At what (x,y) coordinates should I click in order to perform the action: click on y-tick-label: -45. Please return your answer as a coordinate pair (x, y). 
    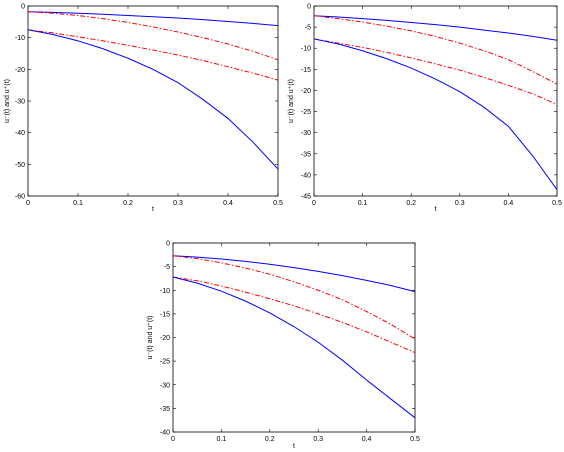
    Looking at the image, I should click on (306, 197).